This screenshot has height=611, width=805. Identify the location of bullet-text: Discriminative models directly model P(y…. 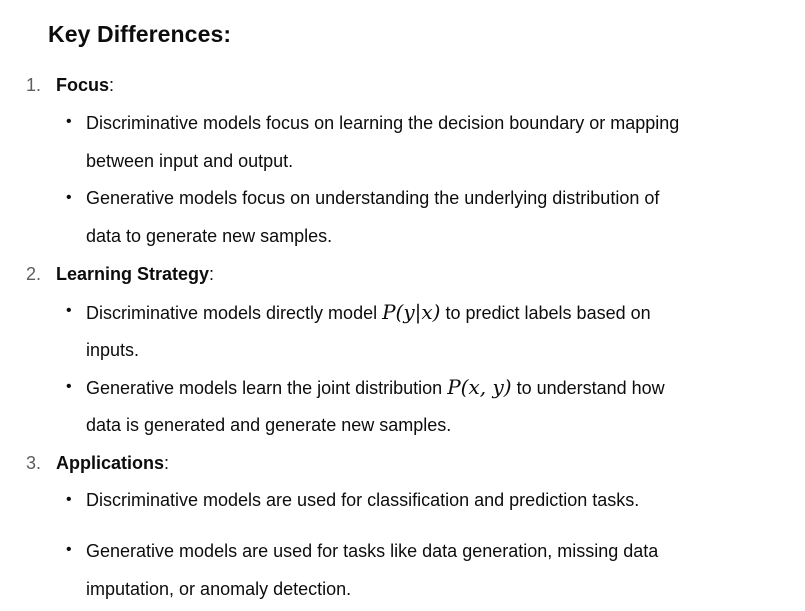
(368, 312).